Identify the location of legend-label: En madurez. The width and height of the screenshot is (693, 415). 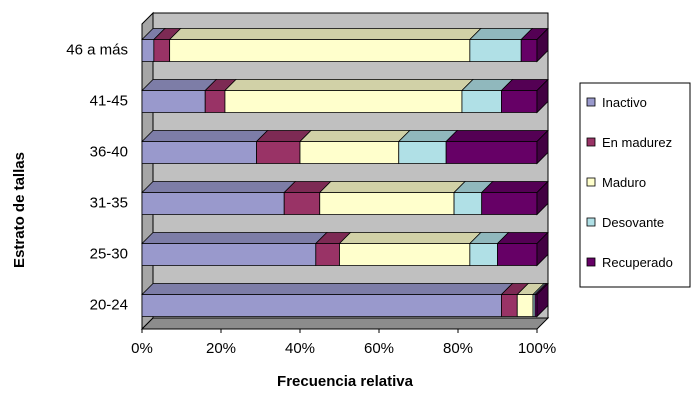
(637, 142).